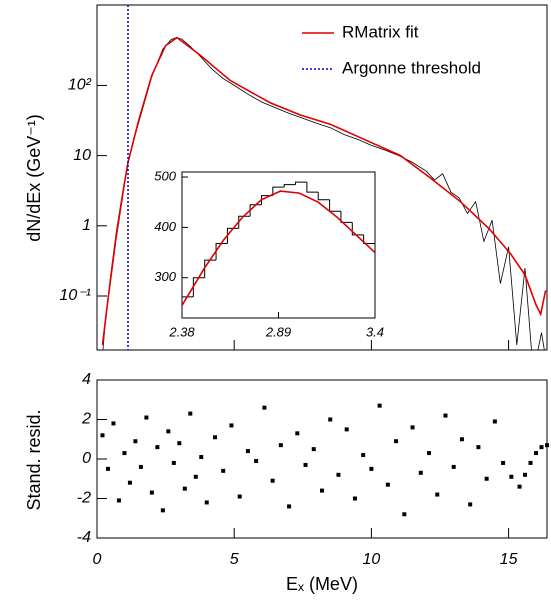 The image size is (551, 604). I want to click on y-tick-label: 500, so click(165, 175).